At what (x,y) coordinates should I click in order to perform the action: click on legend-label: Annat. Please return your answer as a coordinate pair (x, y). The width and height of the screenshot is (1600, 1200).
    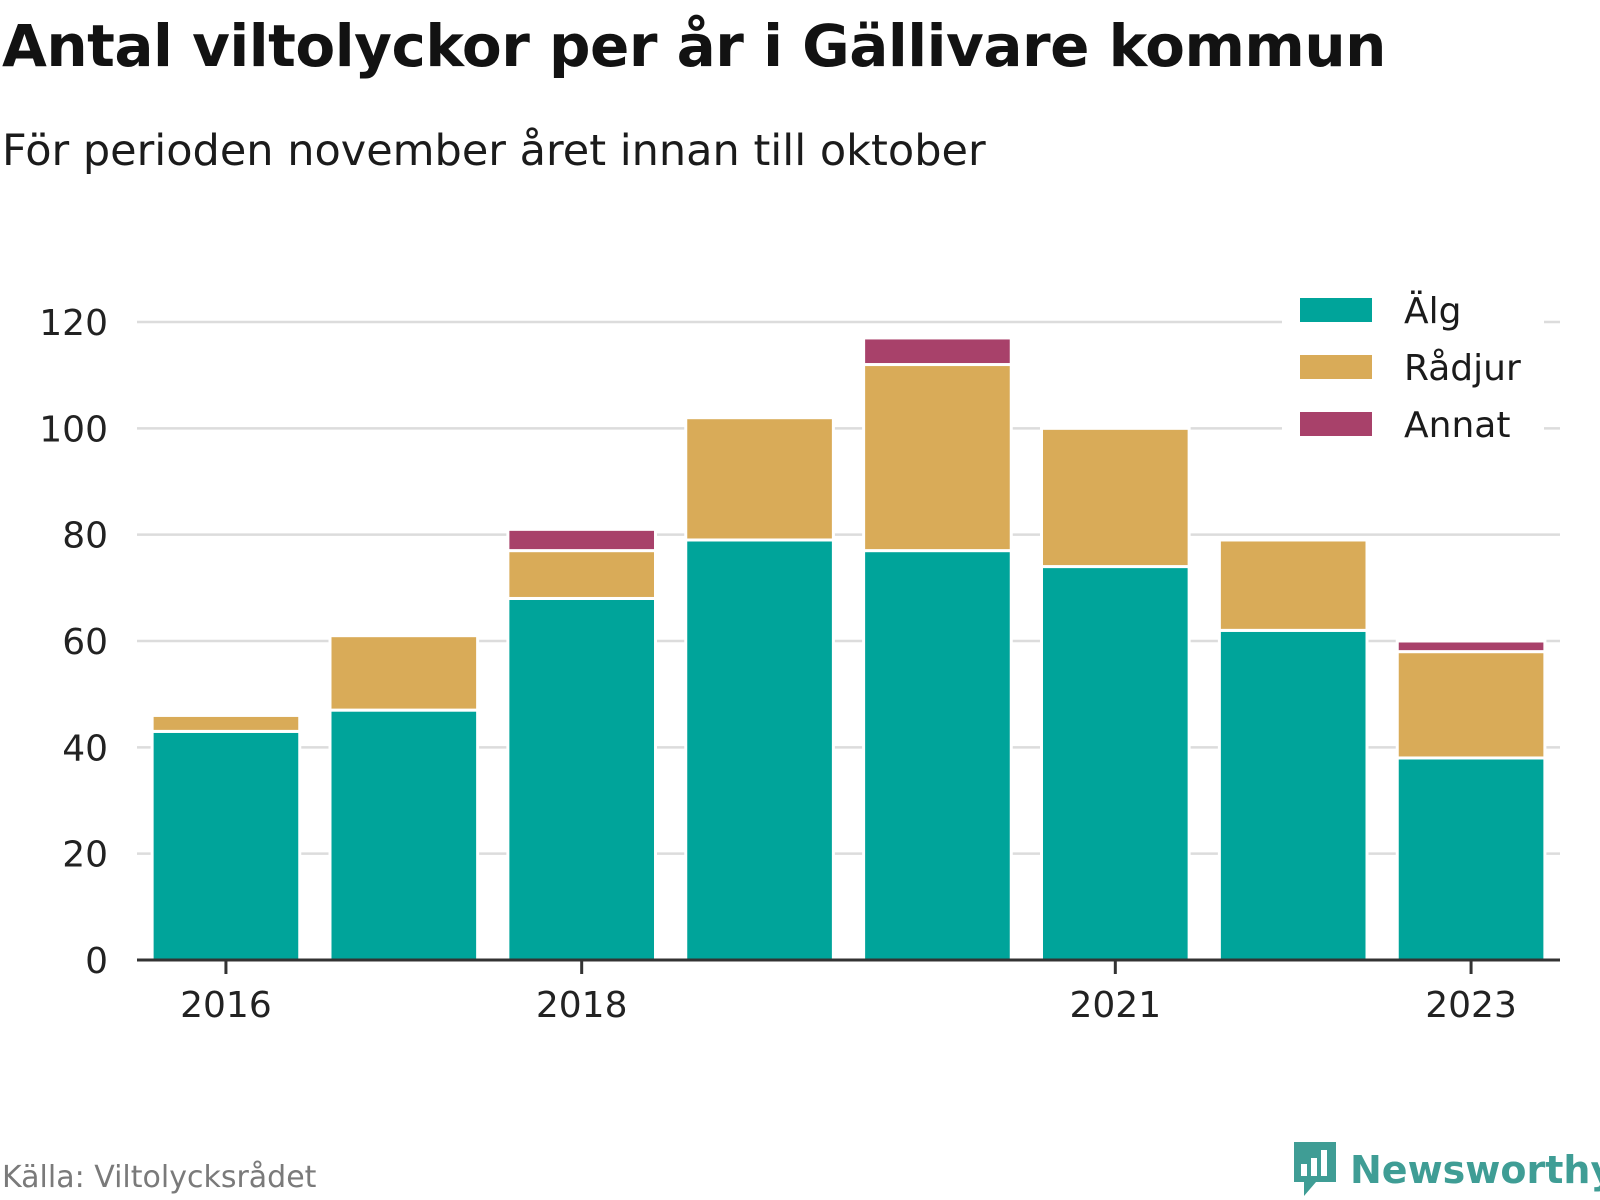
    Looking at the image, I should click on (1457, 425).